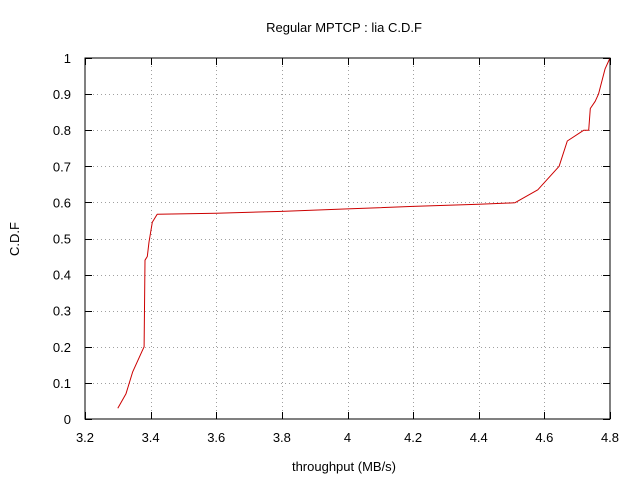  I want to click on y-tick-label: 0.8, so click(62, 130).